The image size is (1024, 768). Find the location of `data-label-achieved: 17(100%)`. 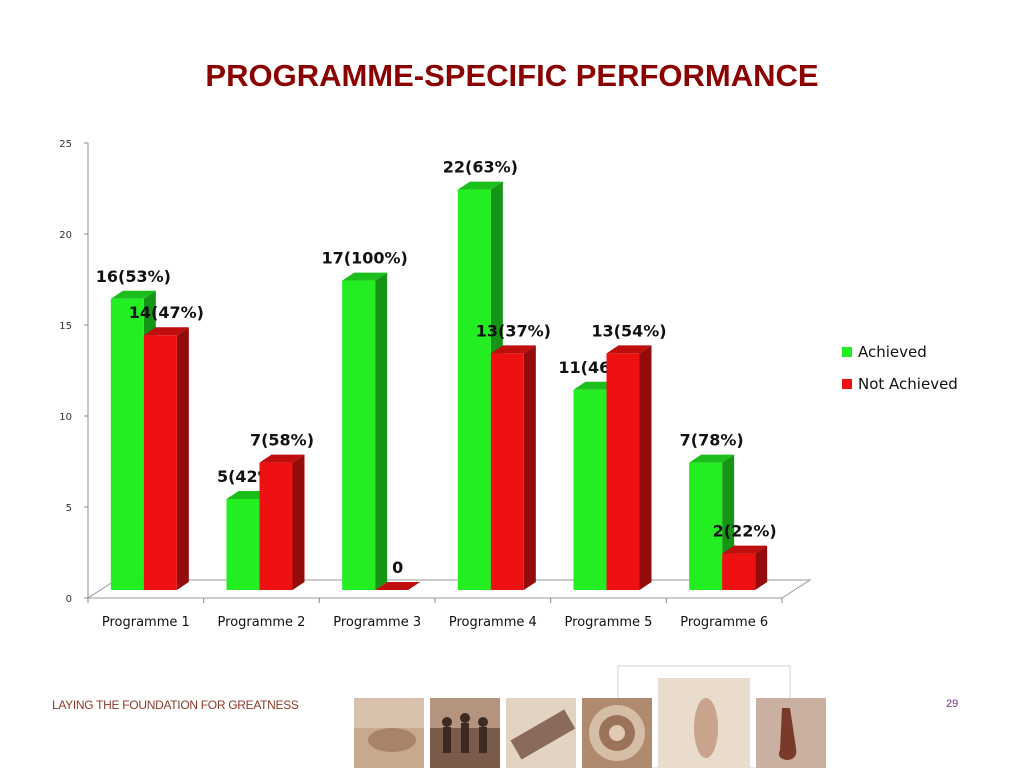

data-label-achieved: 17(100%) is located at coordinates (365, 258).